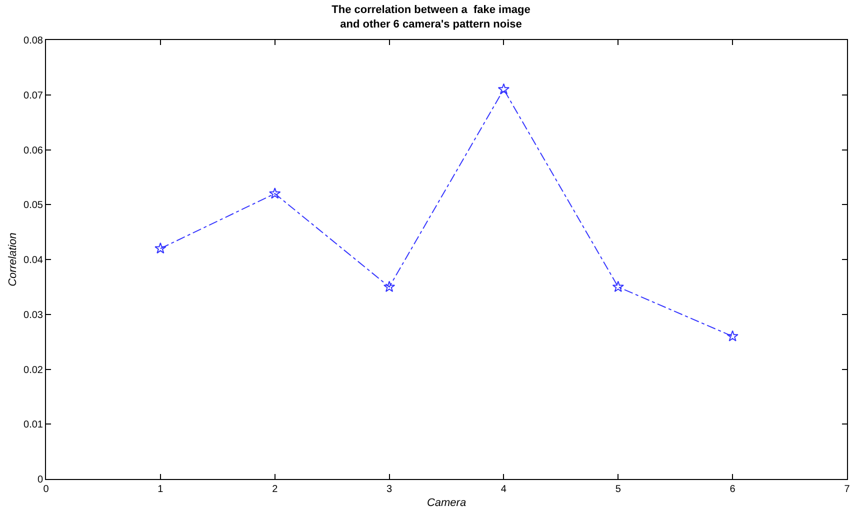 This screenshot has height=519, width=862. I want to click on y-tick-label: 0.05, so click(34, 206).